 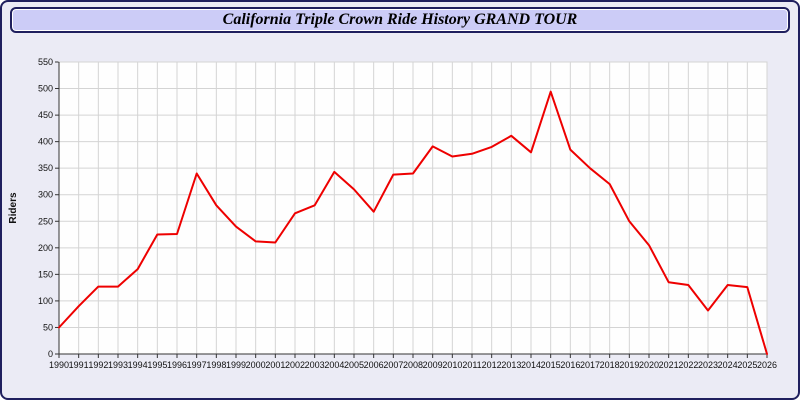 What do you see at coordinates (157, 365) in the screenshot?
I see `x-tick-label: 1995` at bounding box center [157, 365].